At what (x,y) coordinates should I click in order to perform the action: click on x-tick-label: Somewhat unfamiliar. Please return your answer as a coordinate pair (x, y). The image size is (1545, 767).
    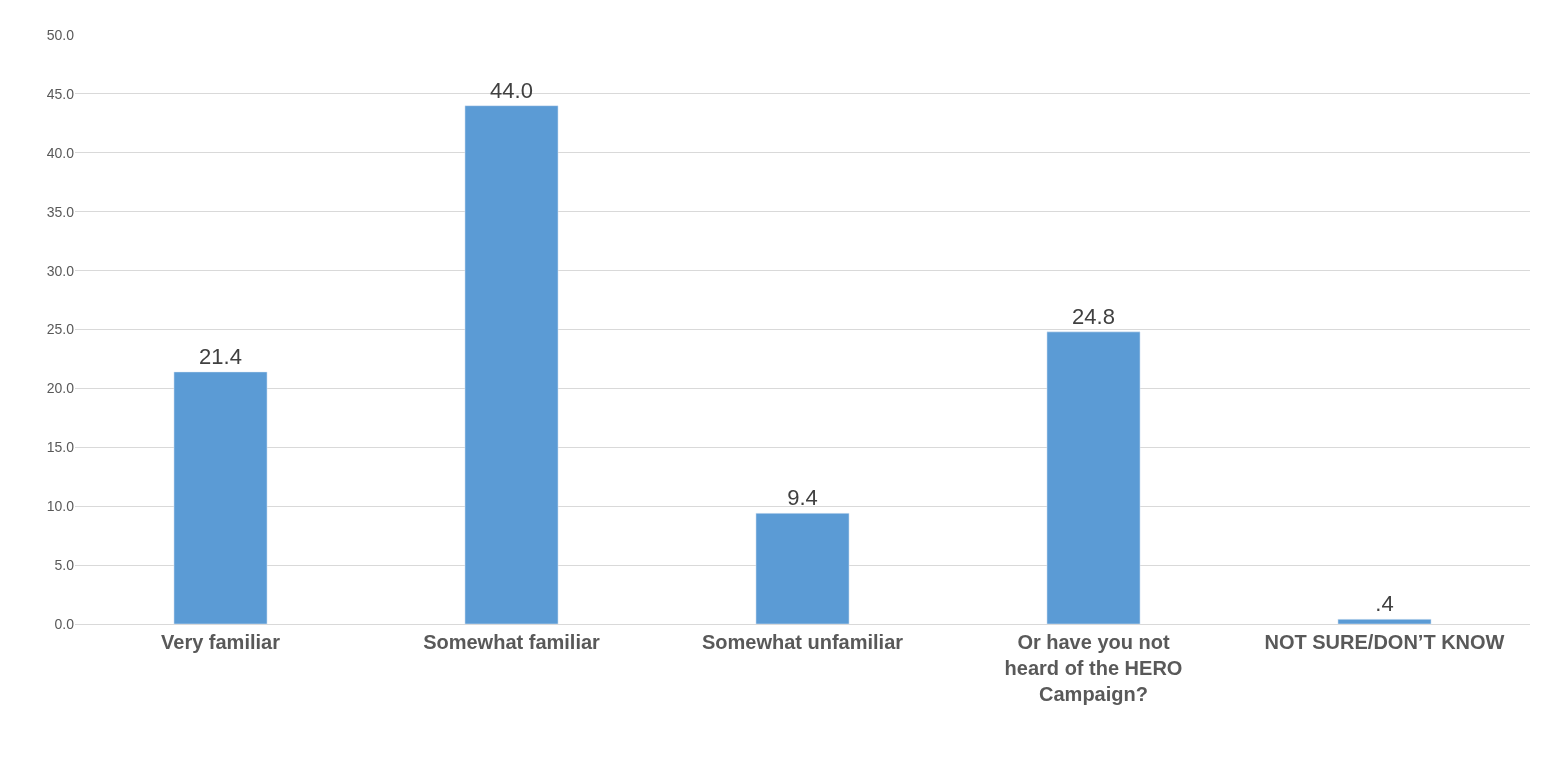
    Looking at the image, I should click on (802, 642).